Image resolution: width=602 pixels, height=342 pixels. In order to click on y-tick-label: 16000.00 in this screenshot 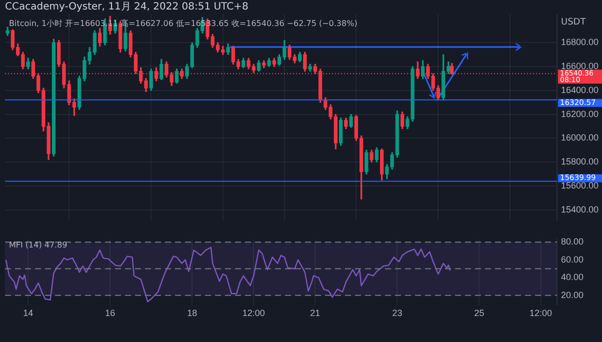, I will do `click(580, 137)`.